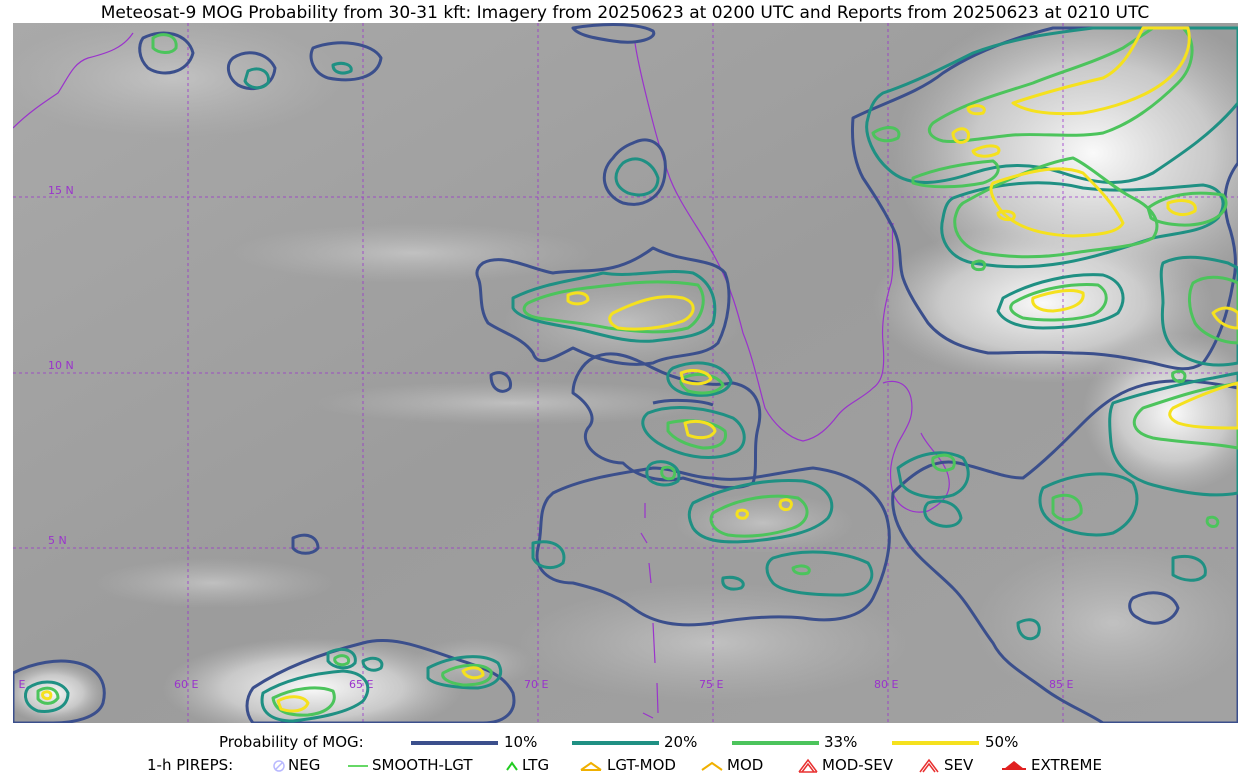 This screenshot has height=782, width=1250. What do you see at coordinates (808, 765) in the screenshot?
I see `mod-sev-icon` at bounding box center [808, 765].